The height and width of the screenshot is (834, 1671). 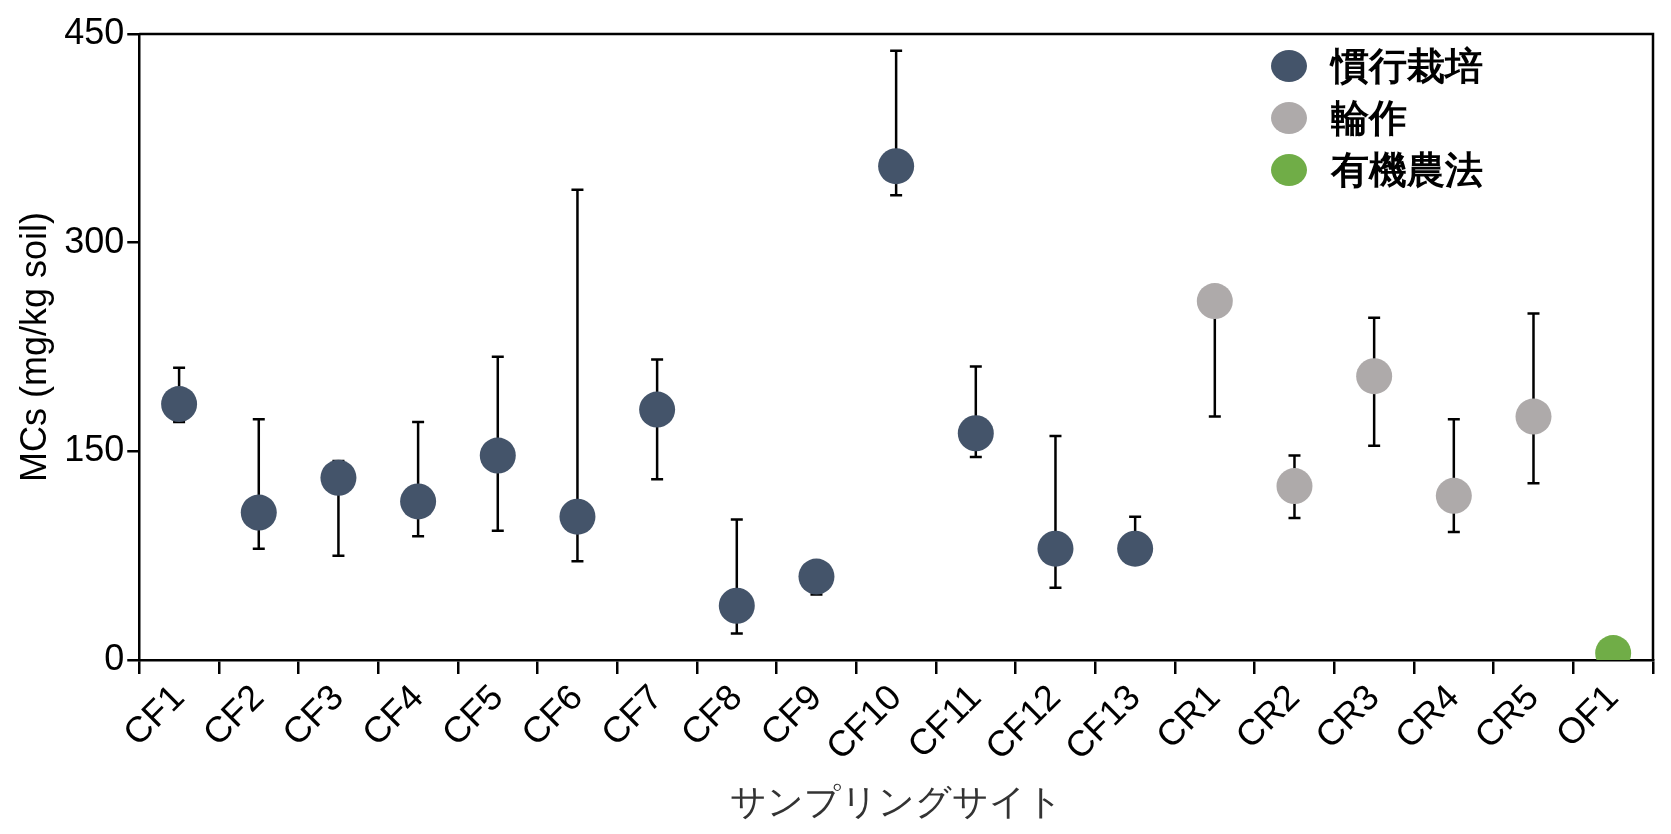 I want to click on x-tick-label: CR3, so click(x=1346, y=715).